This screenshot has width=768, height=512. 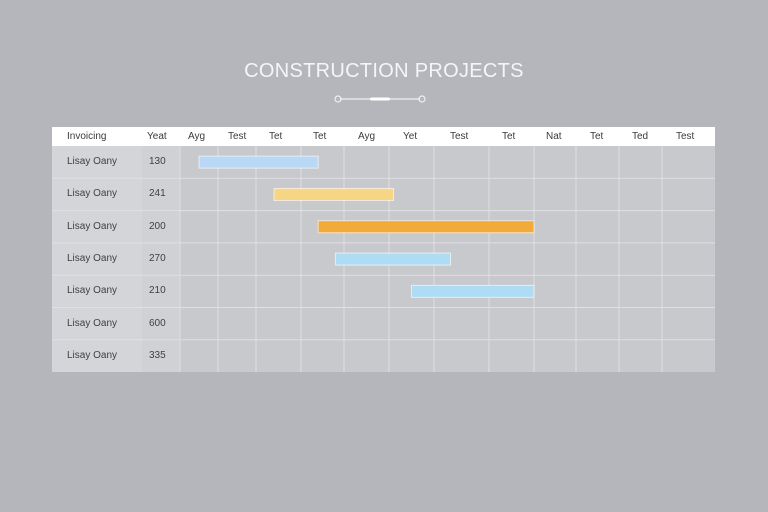 What do you see at coordinates (157, 323) in the screenshot?
I see `row-value: 600` at bounding box center [157, 323].